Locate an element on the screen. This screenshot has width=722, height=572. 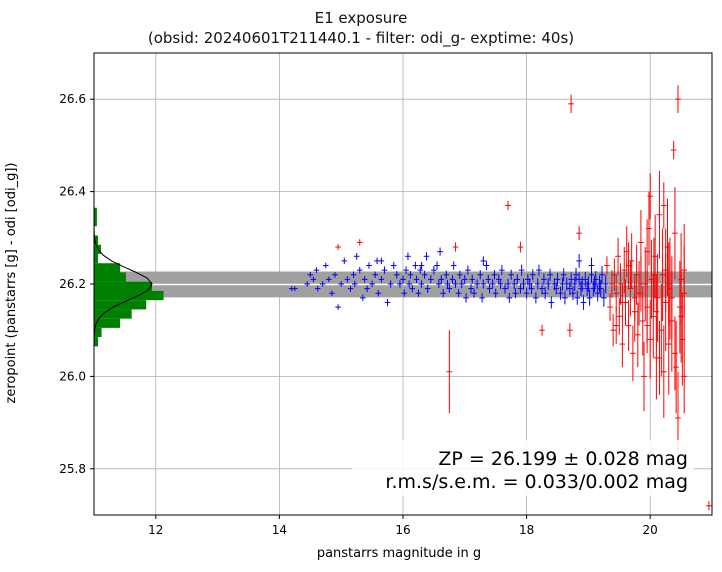
y-tick-label: 25.8 is located at coordinates (72, 469).